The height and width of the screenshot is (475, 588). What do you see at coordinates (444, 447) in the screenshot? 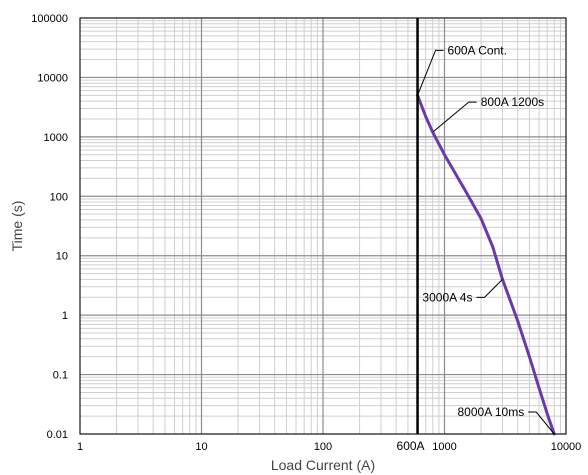
I see `x-tick-label: 1000` at bounding box center [444, 447].